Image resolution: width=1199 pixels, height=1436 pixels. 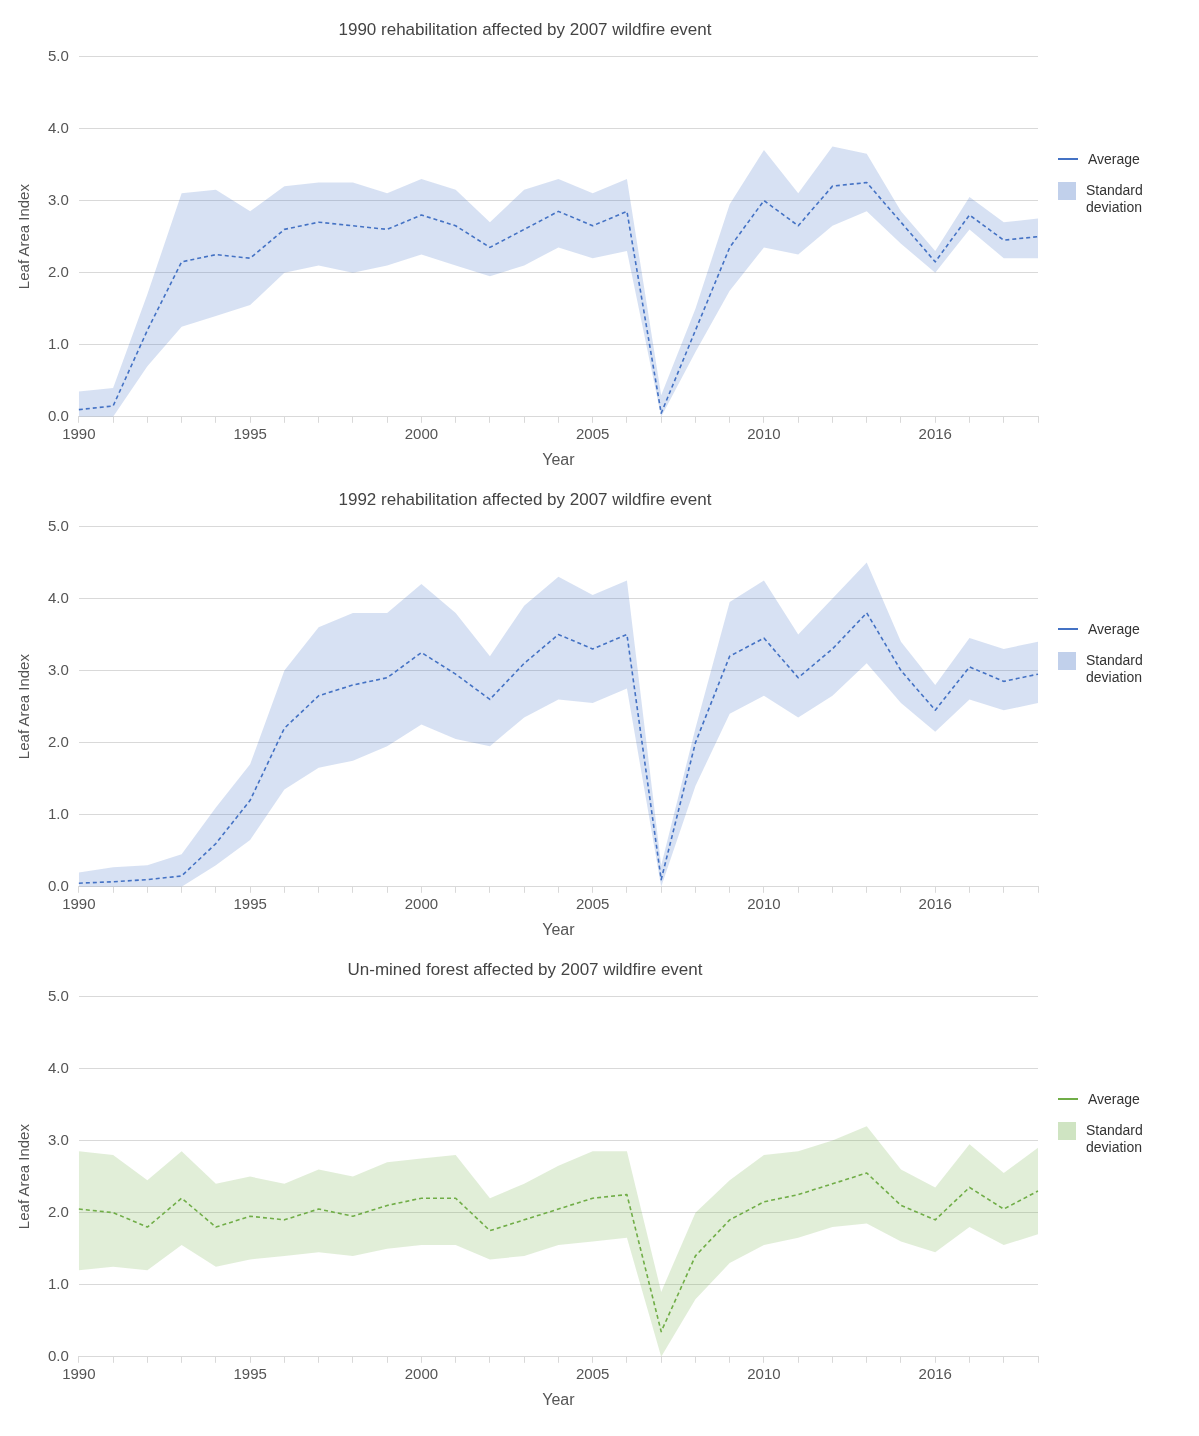 What do you see at coordinates (558, 1252) in the screenshot?
I see `line-series` at bounding box center [558, 1252].